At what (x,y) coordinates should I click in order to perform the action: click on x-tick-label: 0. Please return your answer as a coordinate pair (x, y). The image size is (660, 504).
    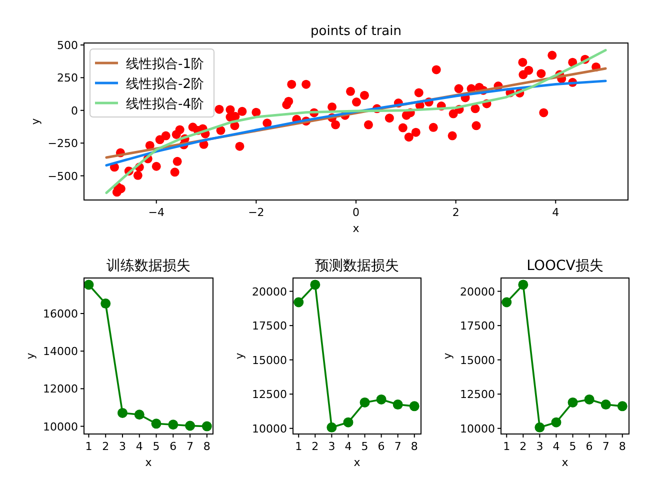
    Looking at the image, I should click on (356, 212).